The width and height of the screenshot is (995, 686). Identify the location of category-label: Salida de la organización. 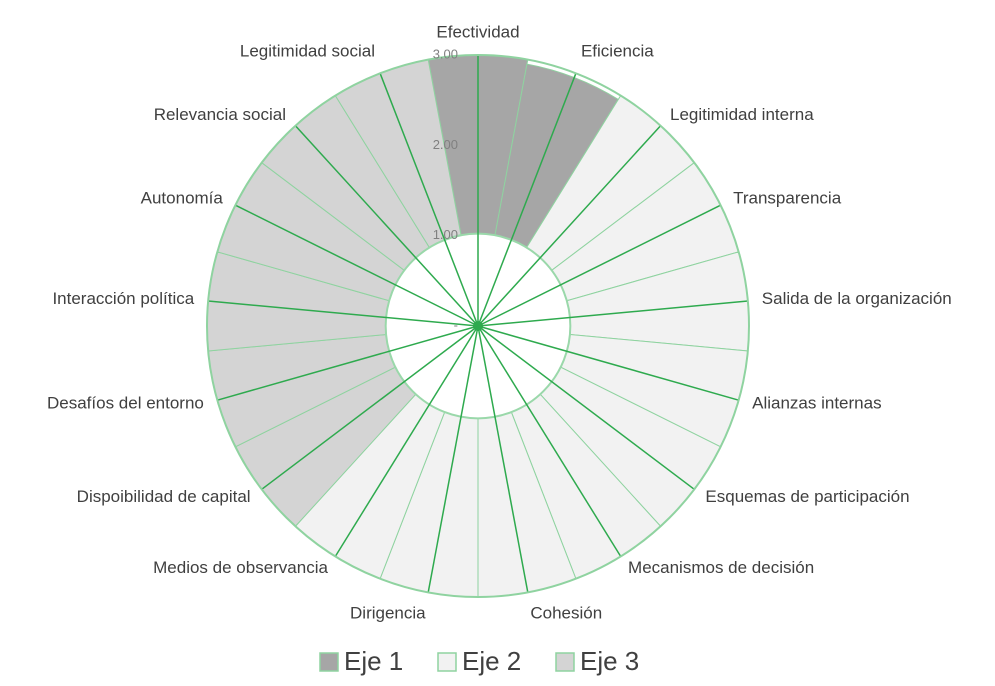
(857, 298).